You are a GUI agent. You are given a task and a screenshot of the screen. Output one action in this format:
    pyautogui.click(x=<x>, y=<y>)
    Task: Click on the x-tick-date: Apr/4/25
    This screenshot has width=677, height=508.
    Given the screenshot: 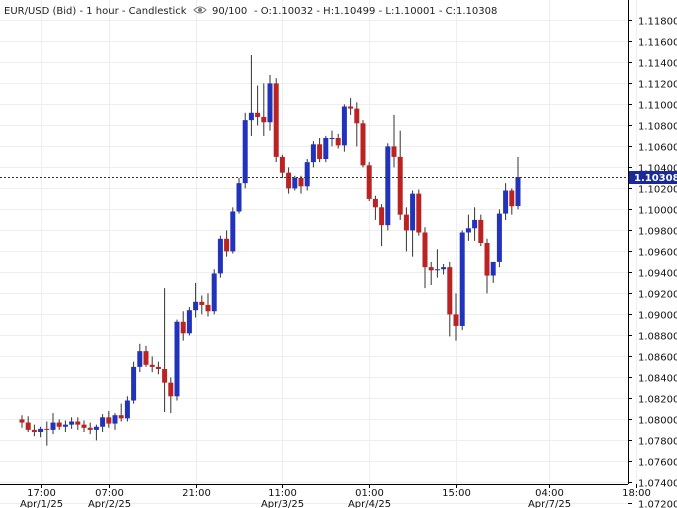 What is the action you would take?
    pyautogui.click(x=369, y=503)
    